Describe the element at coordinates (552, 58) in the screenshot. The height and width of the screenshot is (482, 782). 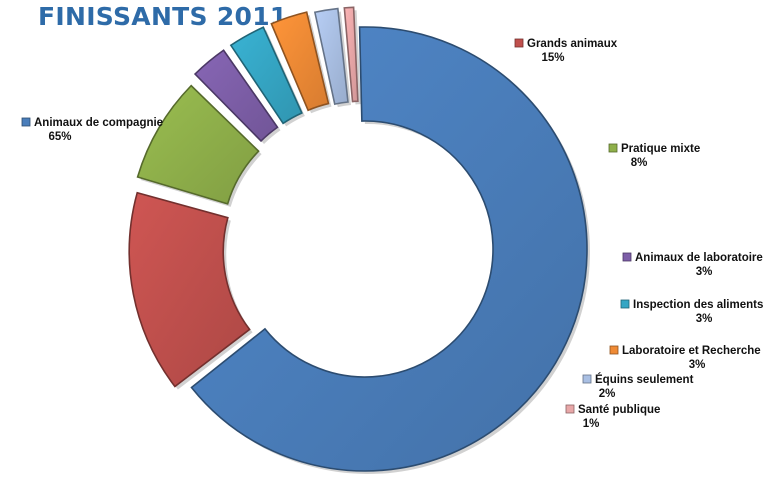
I see `slice-value-label: 15%` at that location.